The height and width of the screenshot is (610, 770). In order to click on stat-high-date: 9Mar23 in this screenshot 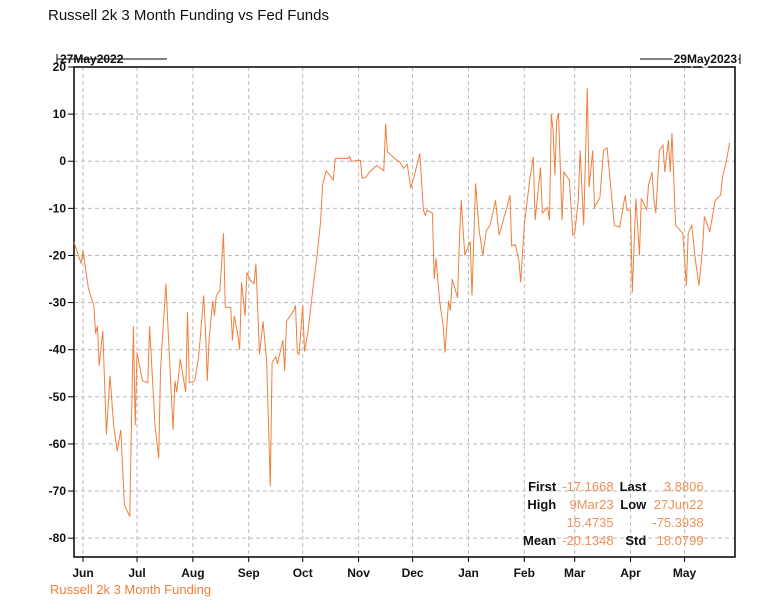, I will do `click(591, 504)`.